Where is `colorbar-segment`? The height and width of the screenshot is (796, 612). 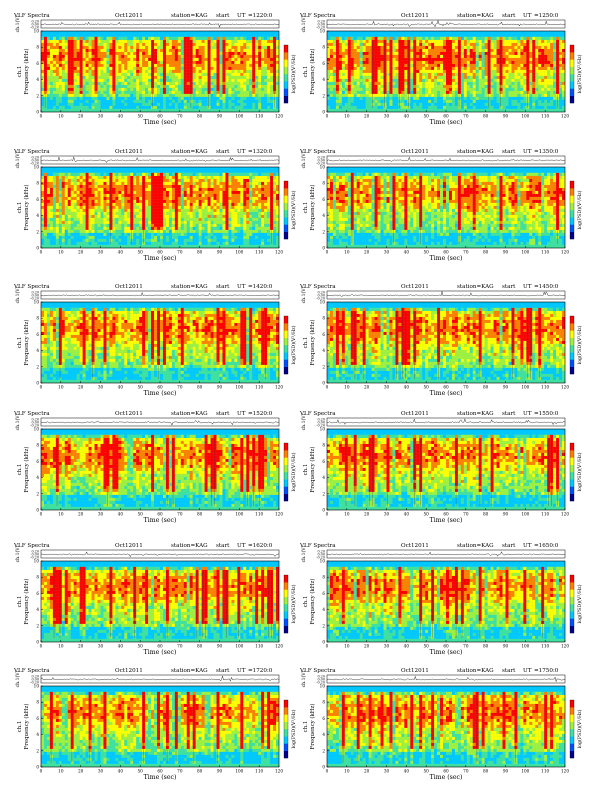 colorbar-segment is located at coordinates (572, 77).